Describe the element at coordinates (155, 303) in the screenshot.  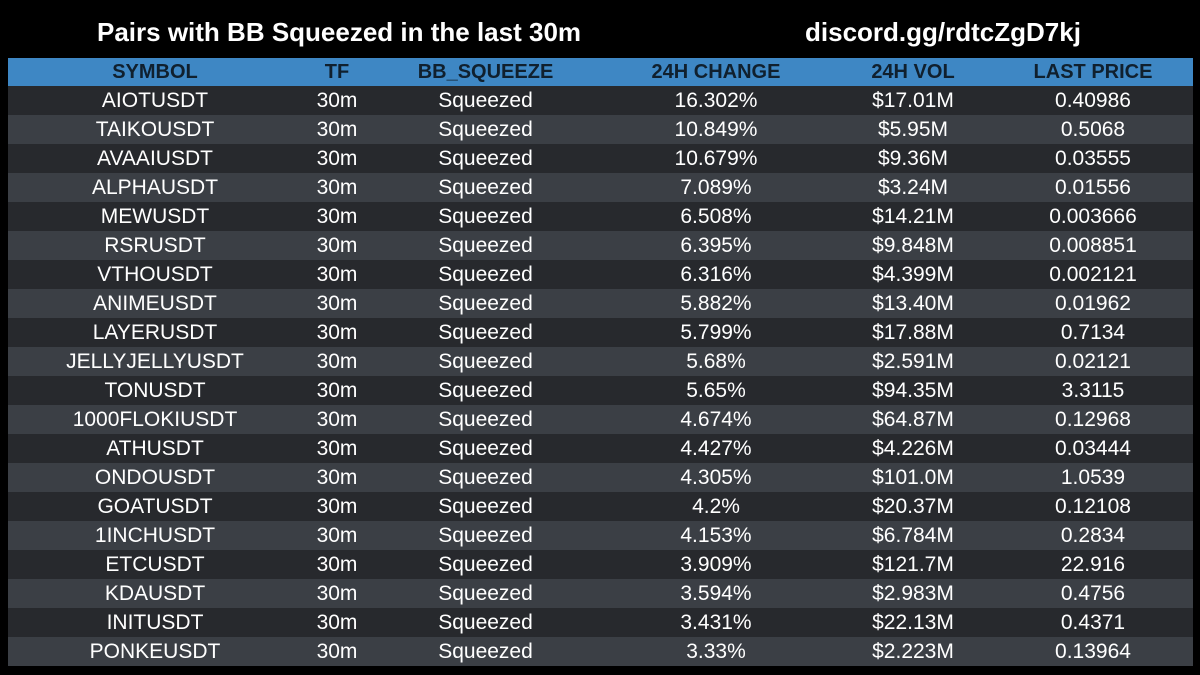
I see `symbol-cell: ANIMEUSDT` at that location.